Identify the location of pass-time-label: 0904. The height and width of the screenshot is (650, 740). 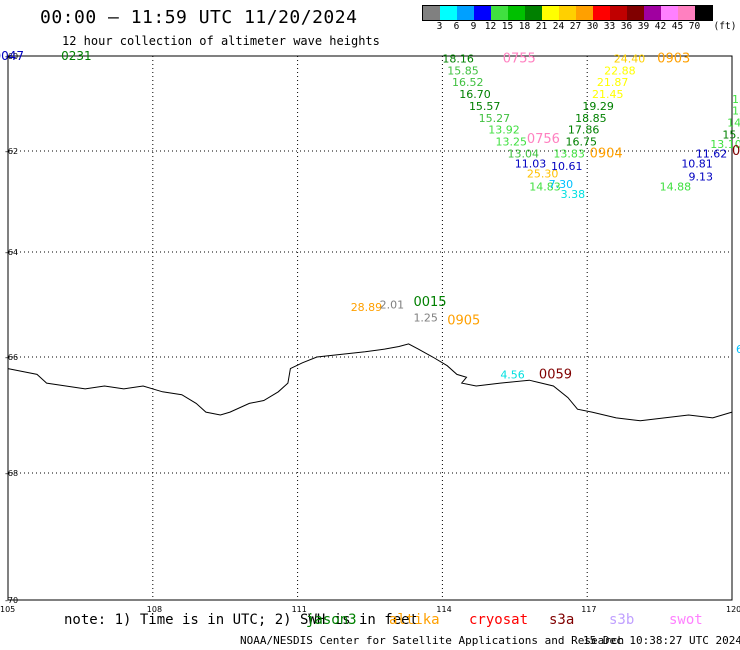
(606, 154).